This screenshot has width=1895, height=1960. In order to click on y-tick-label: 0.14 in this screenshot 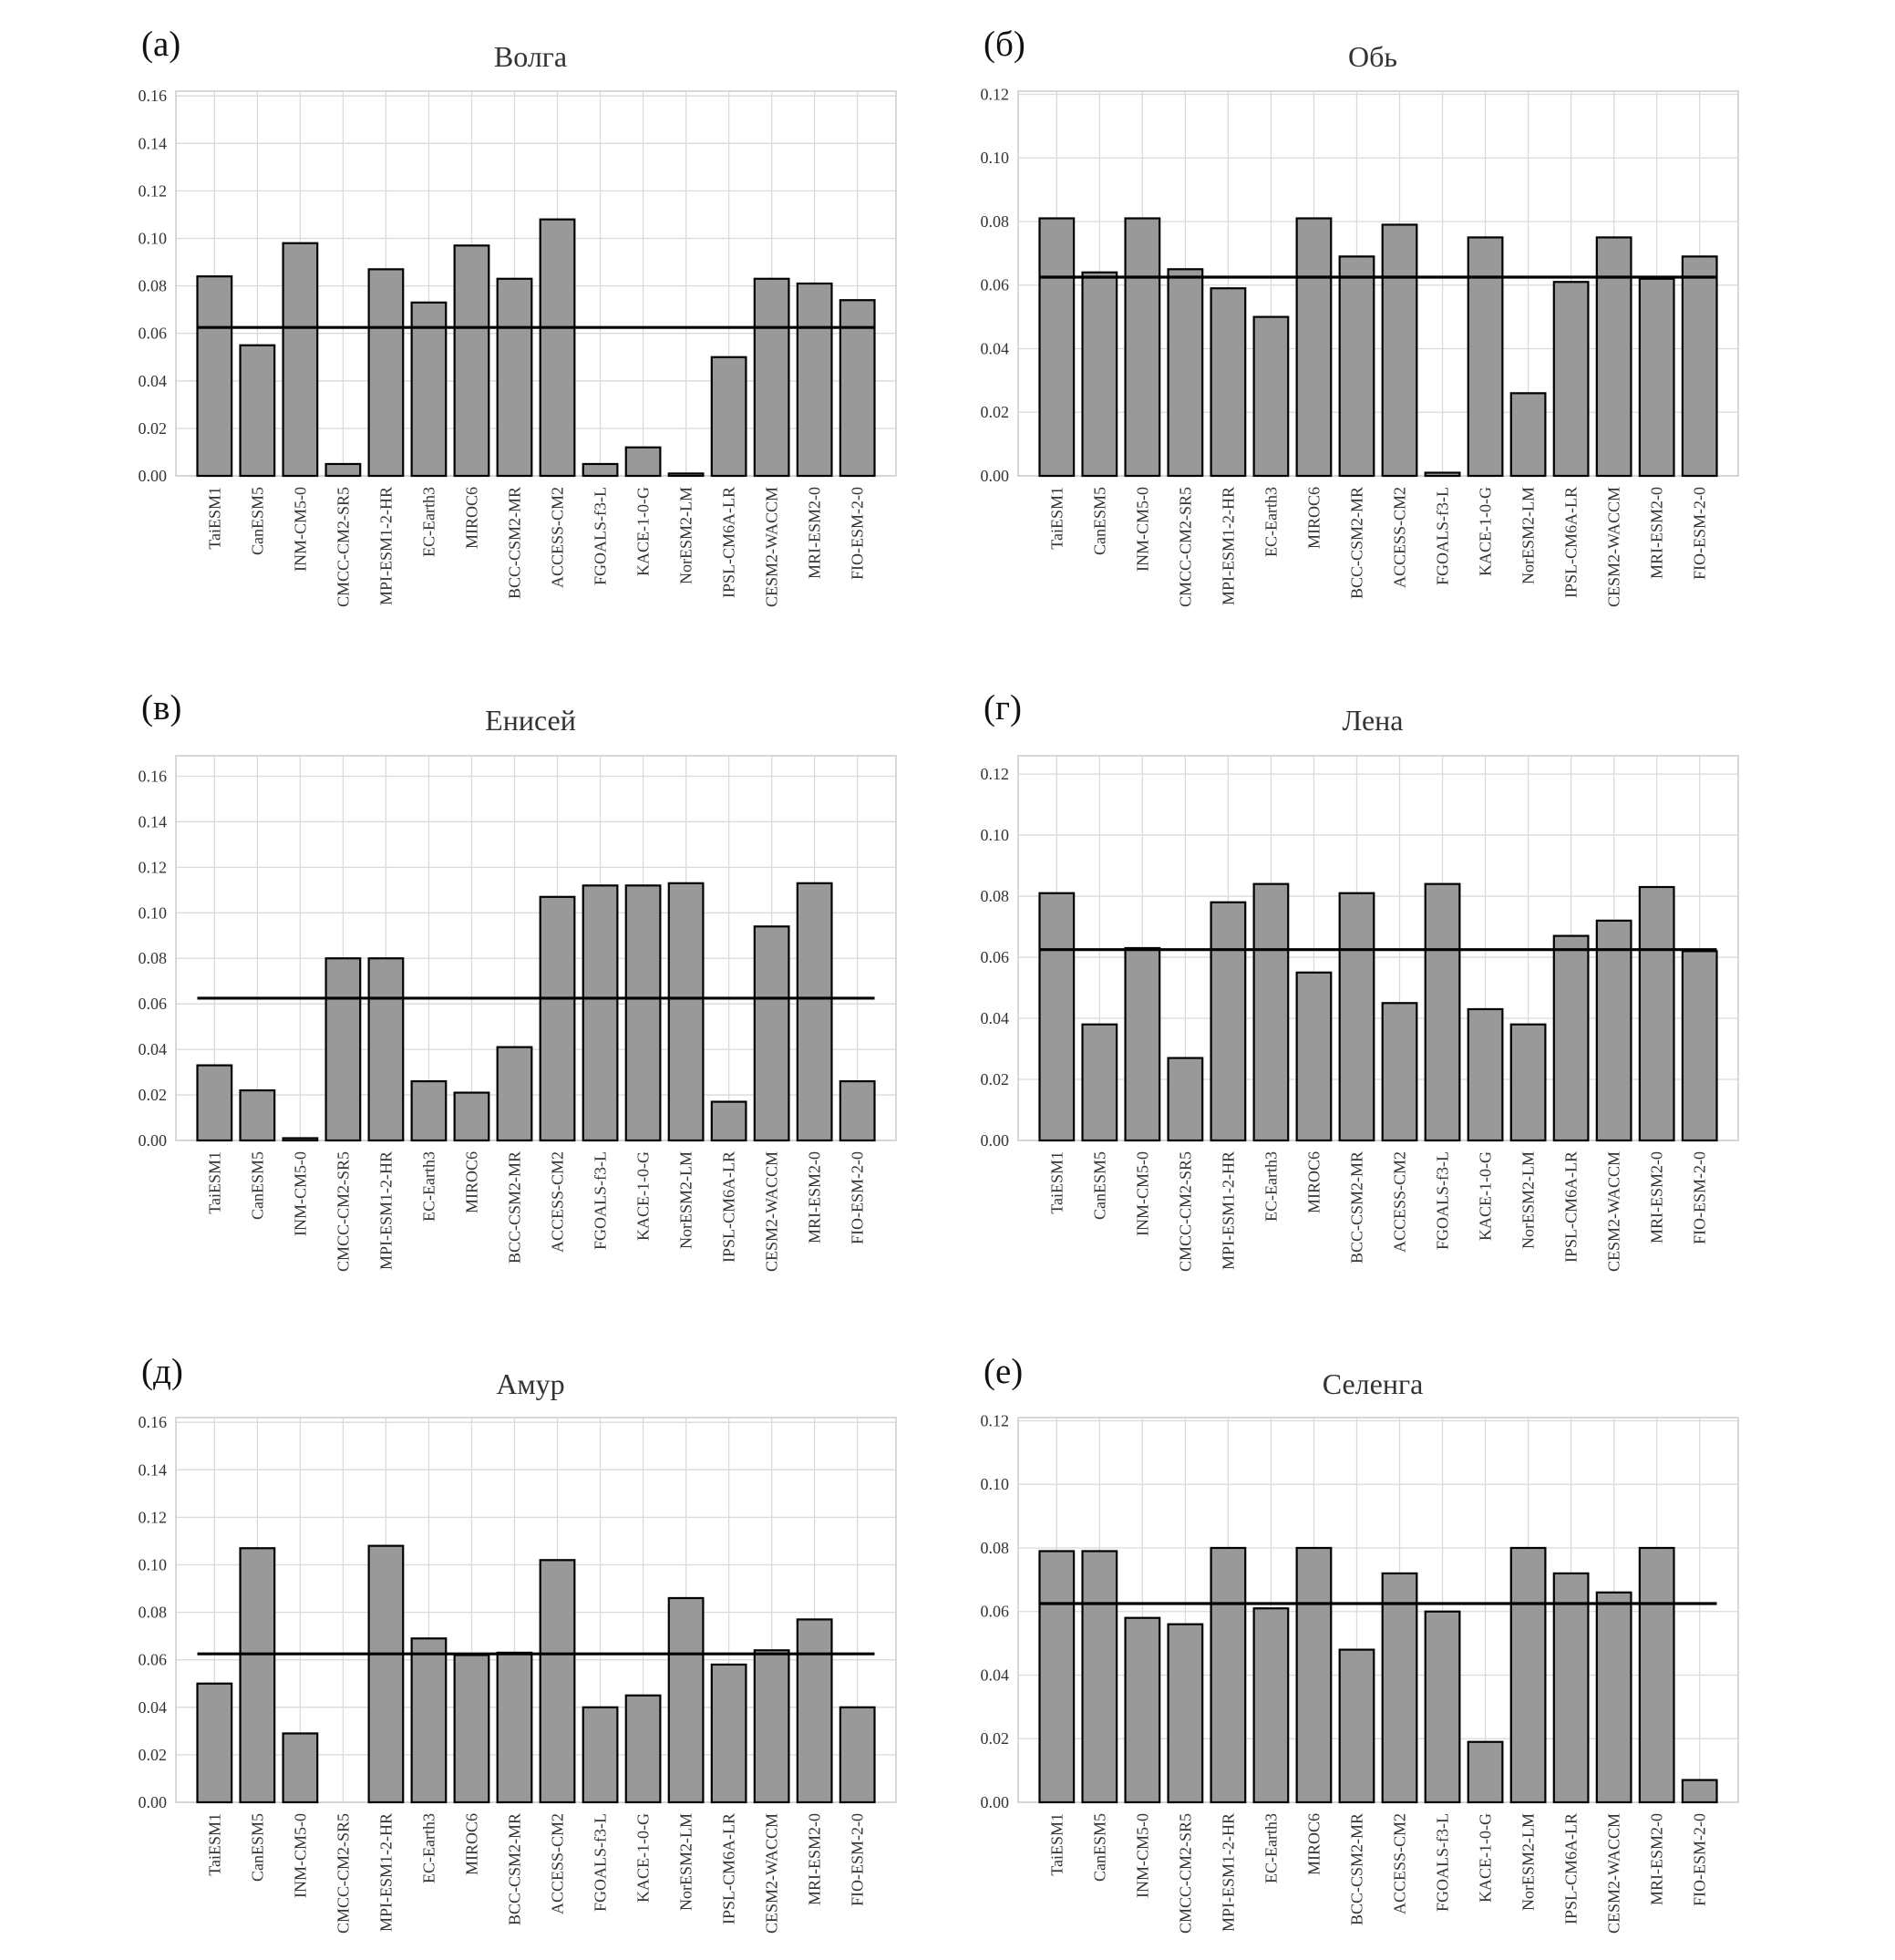, I will do `click(153, 143)`.